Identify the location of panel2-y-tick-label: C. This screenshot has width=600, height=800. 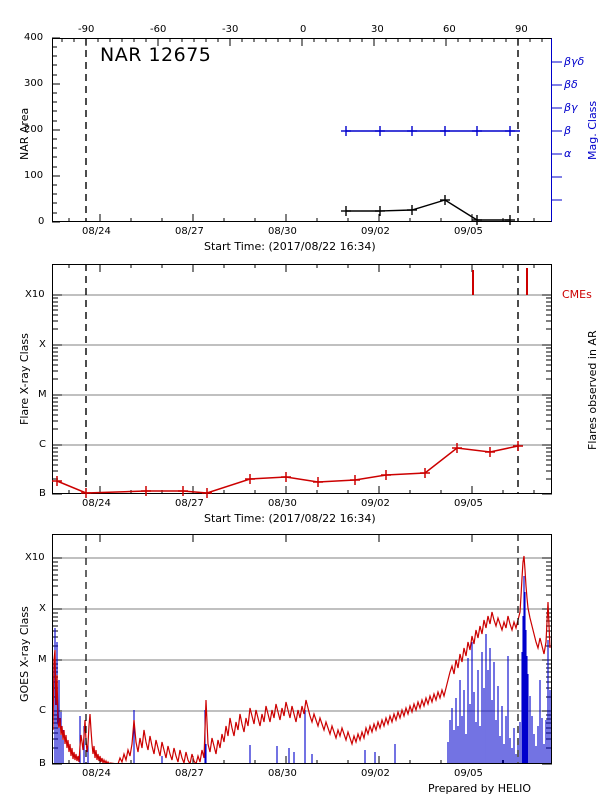
(42, 444).